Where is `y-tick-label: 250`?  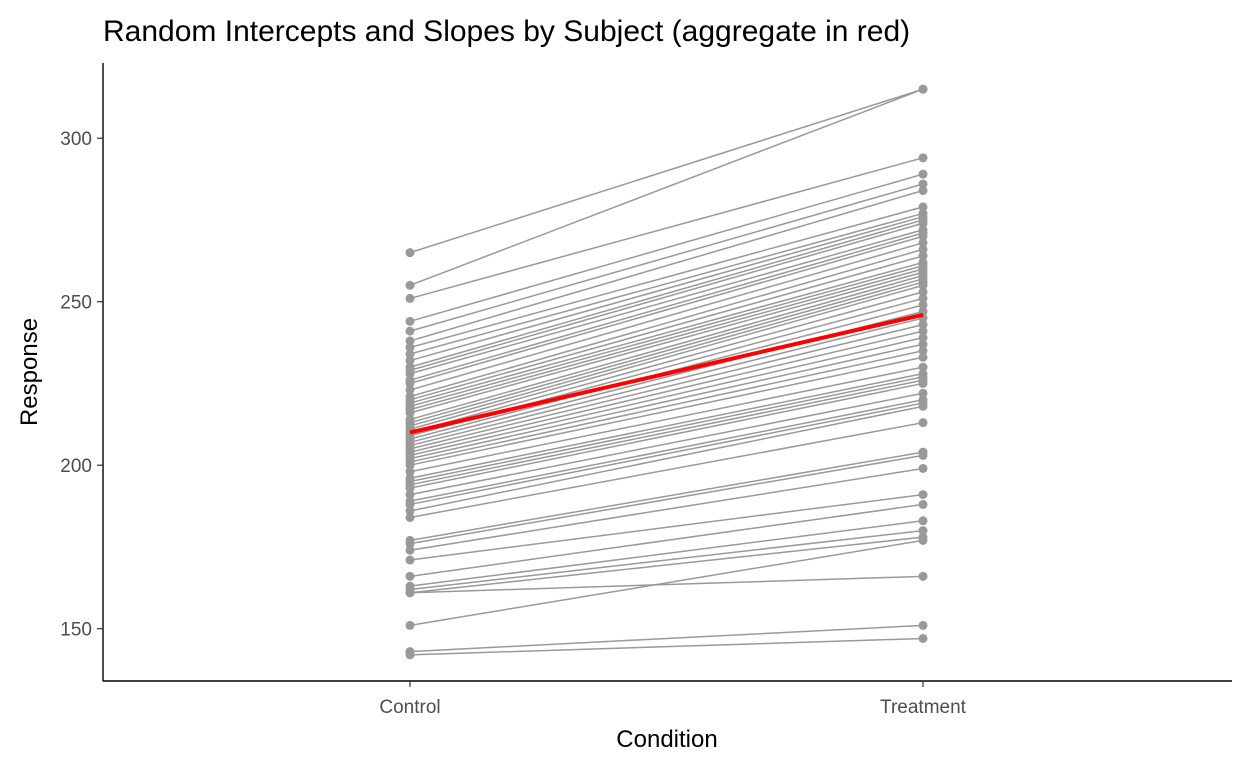
y-tick-label: 250 is located at coordinates (76, 303).